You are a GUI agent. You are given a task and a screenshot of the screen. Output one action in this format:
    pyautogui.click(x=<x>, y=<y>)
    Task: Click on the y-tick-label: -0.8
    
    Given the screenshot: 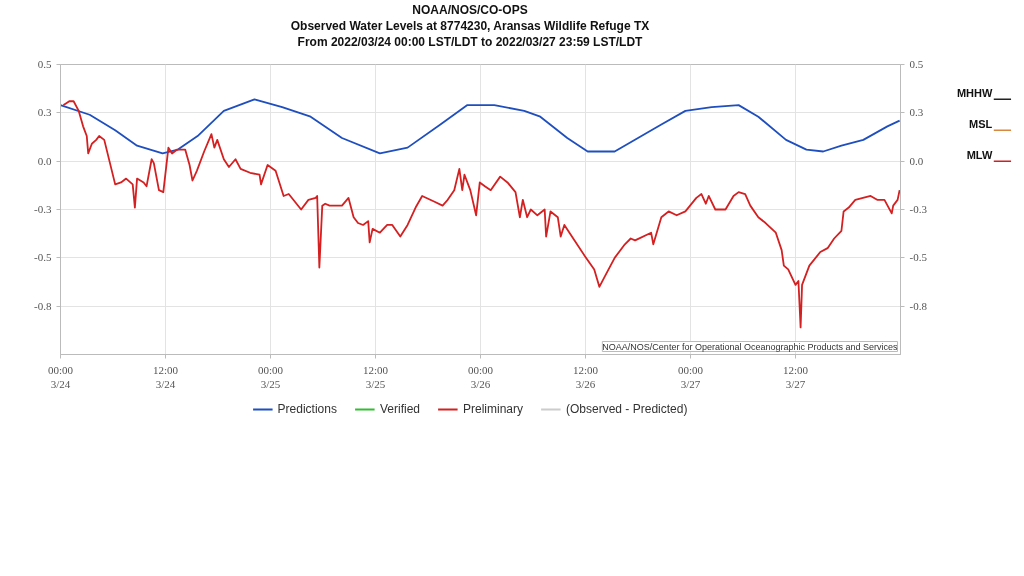 What is the action you would take?
    pyautogui.click(x=43, y=305)
    